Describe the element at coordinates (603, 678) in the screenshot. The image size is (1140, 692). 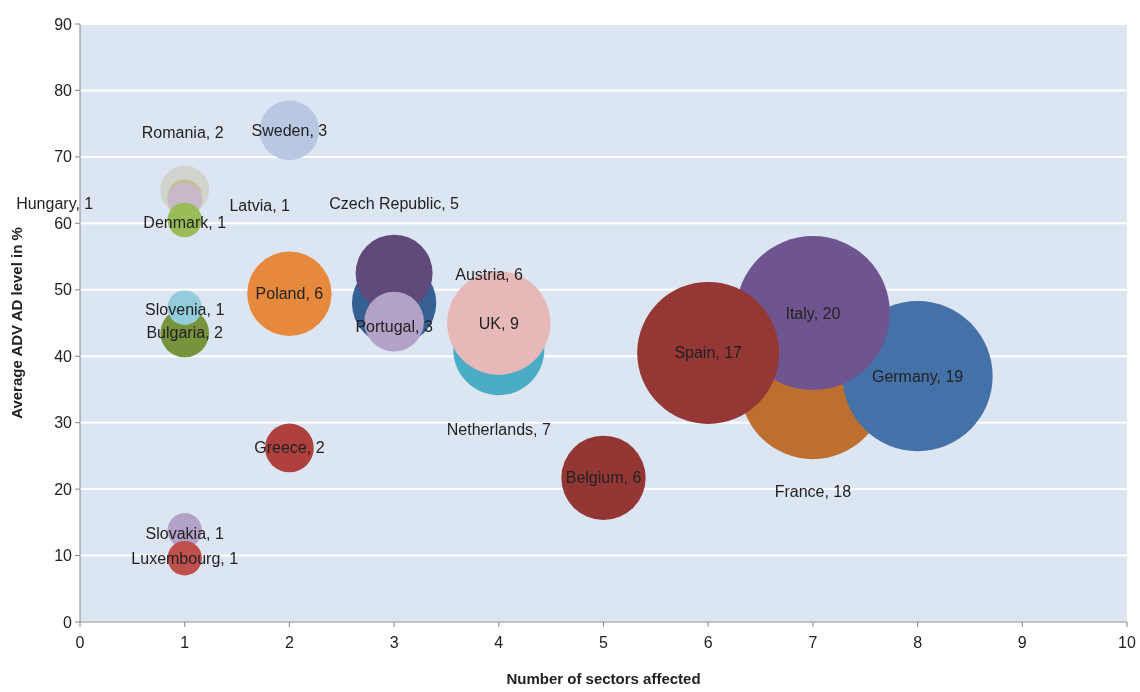
I see `x-axis-title: Number of sectors affected` at that location.